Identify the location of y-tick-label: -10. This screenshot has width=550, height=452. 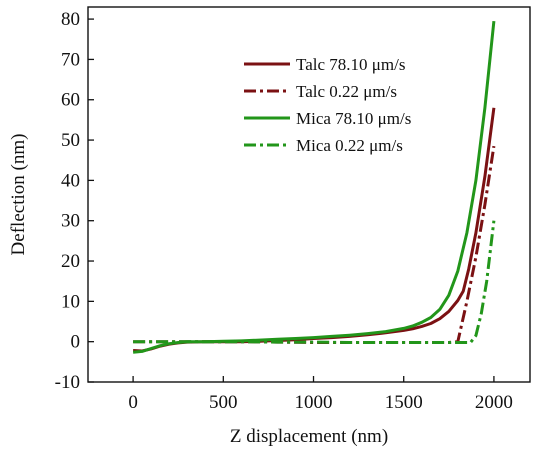
(67, 382).